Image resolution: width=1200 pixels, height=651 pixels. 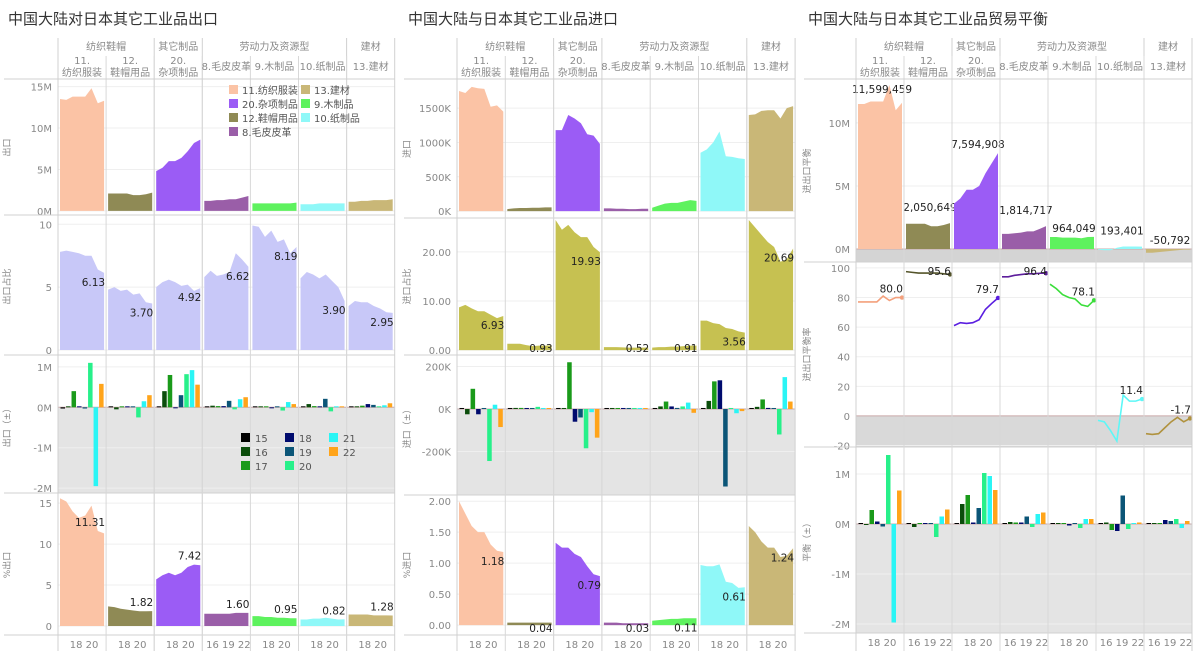 What do you see at coordinates (807, 540) in the screenshot?
I see `y-axis-title: 平衡（±）` at bounding box center [807, 540].